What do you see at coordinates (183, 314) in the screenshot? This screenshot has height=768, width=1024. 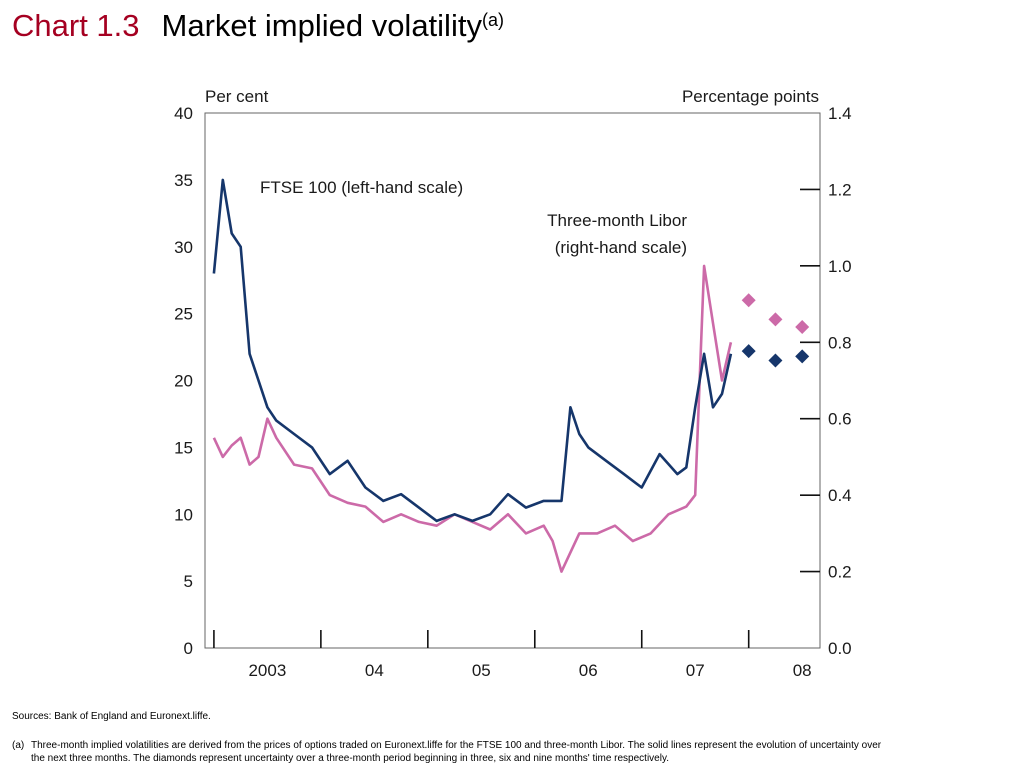 I see `left-tick-label: 25` at bounding box center [183, 314].